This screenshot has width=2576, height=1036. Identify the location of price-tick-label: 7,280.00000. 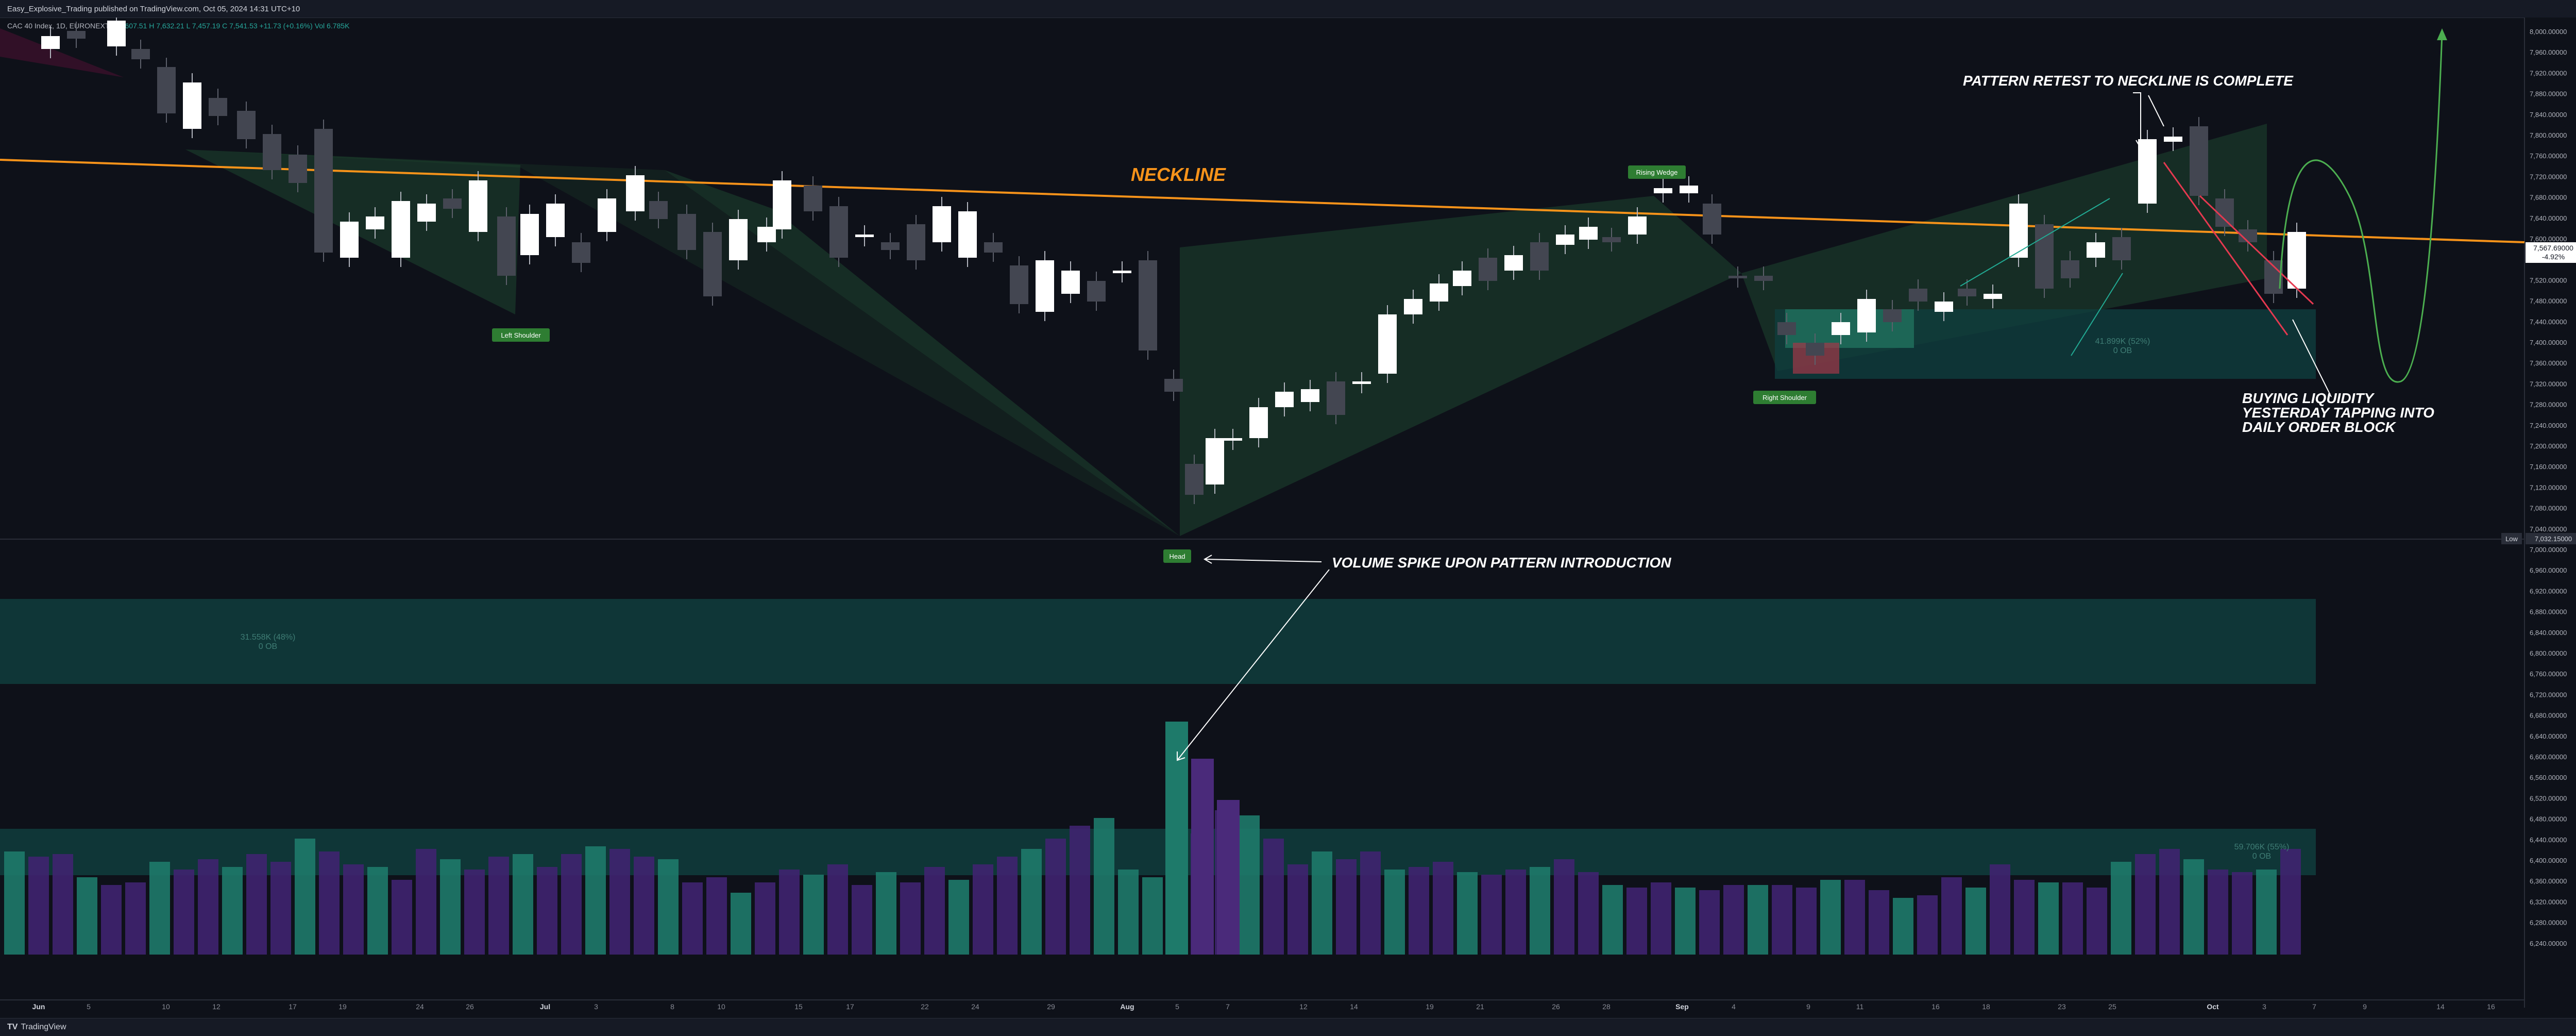
(2548, 405).